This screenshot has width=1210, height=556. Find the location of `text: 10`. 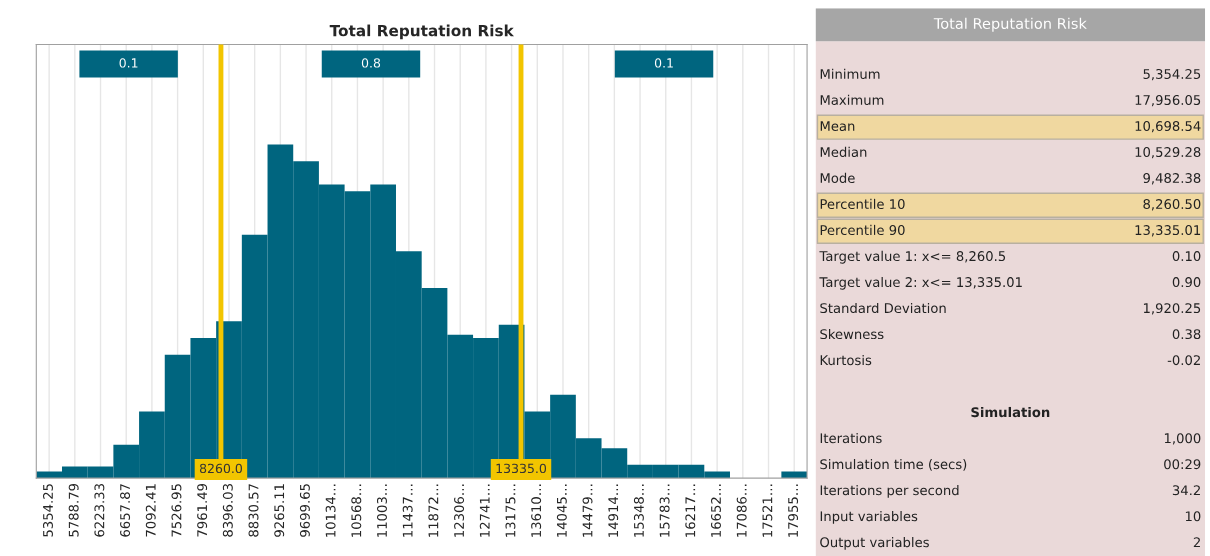

text: 10 is located at coordinates (1193, 516).